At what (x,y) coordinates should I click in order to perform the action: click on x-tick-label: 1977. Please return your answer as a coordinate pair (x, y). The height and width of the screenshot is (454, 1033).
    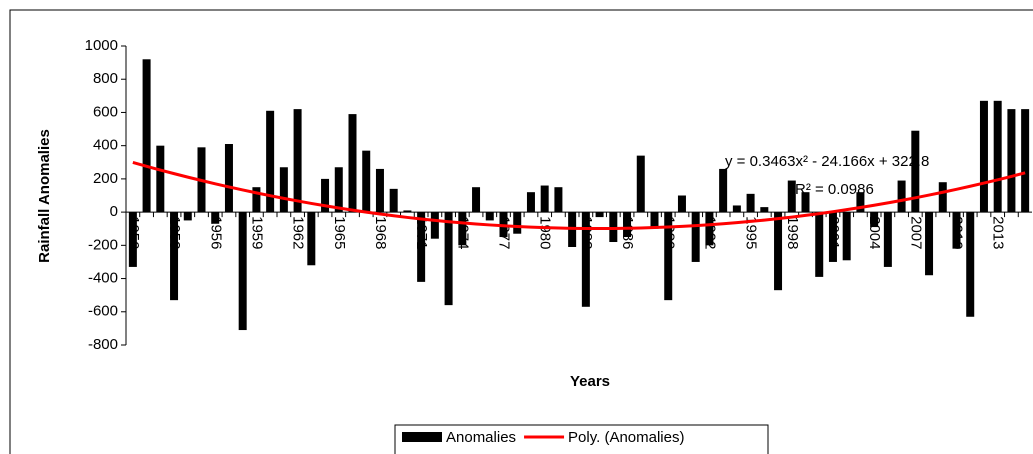
    Looking at the image, I should click on (504, 232).